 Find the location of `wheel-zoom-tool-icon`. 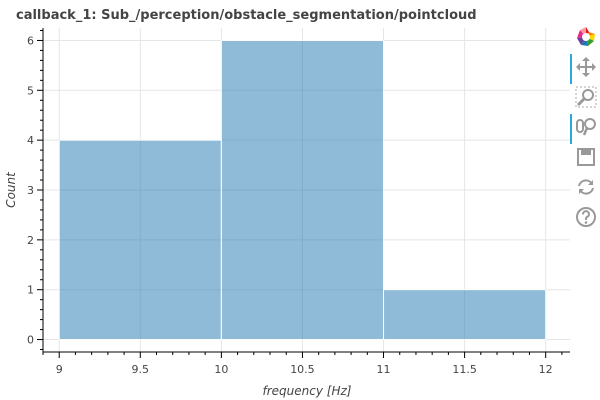

wheel-zoom-tool-icon is located at coordinates (586, 127).